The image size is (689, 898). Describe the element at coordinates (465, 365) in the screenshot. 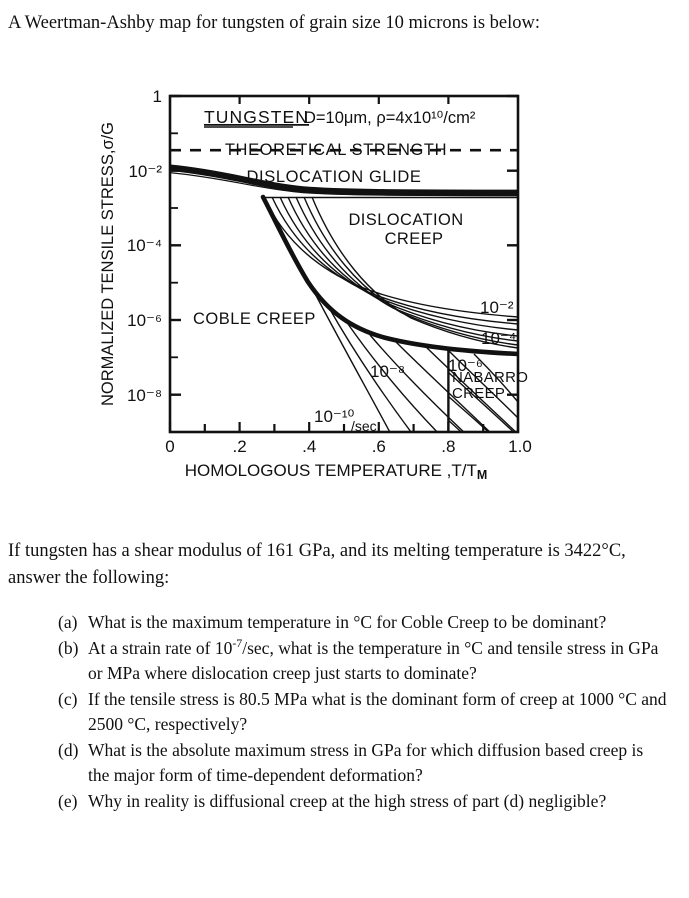

I see `strain-rate-label-e6: 10⁻⁶` at that location.